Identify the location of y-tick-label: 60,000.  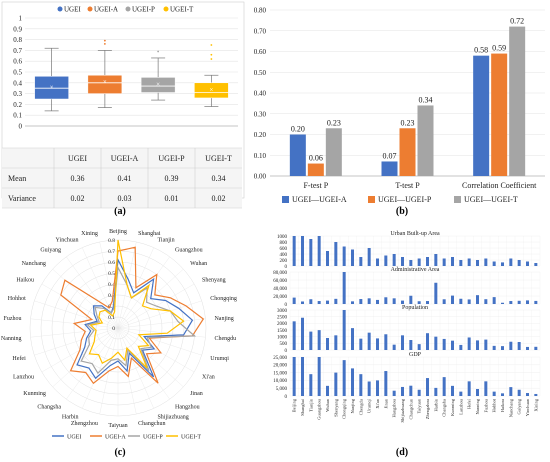
(280, 281).